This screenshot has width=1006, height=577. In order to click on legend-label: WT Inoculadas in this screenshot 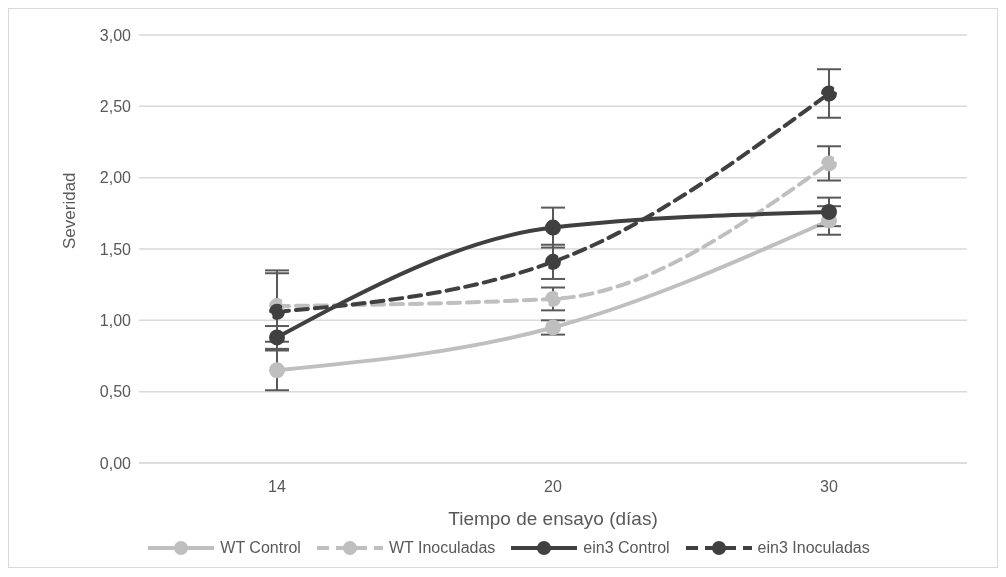, I will do `click(442, 548)`.